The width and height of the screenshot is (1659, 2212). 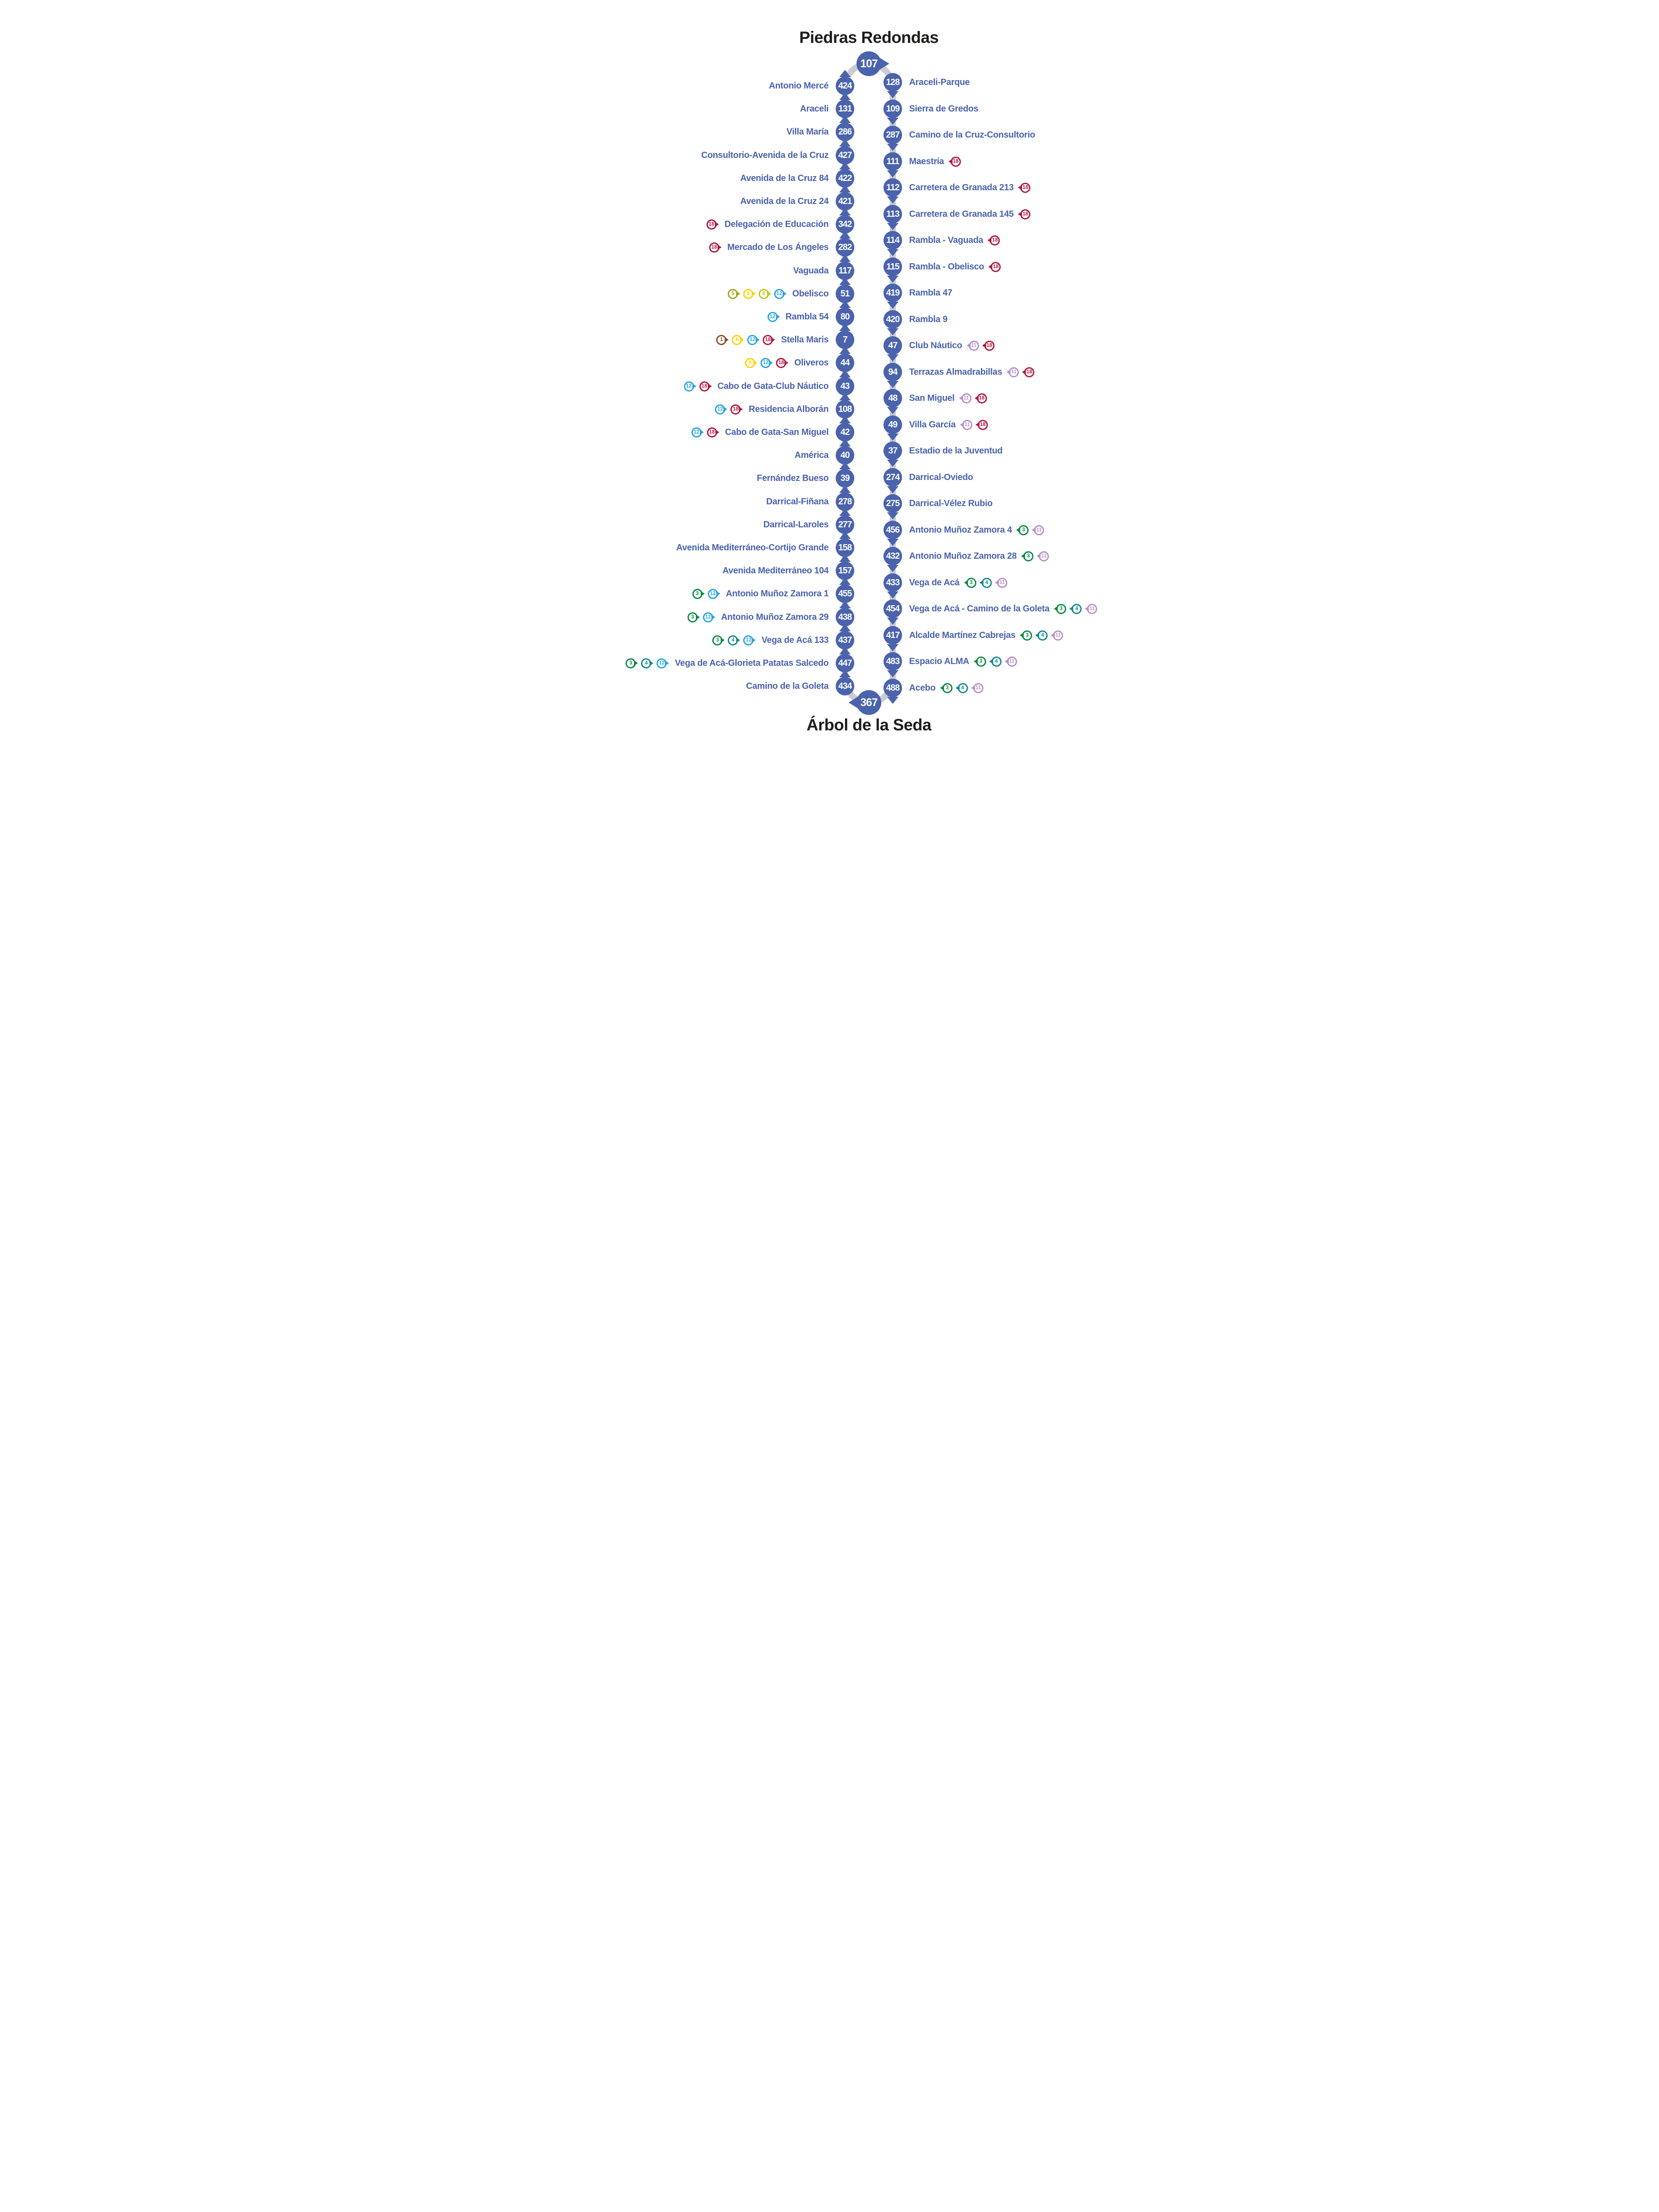 I want to click on stop-code: 287, so click(x=893, y=135).